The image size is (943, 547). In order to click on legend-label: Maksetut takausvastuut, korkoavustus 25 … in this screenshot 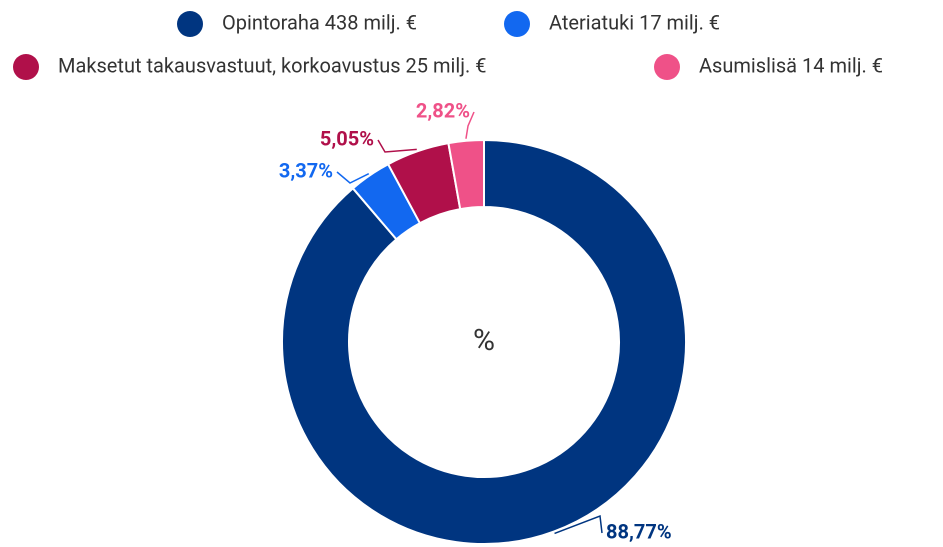, I will do `click(272, 65)`.